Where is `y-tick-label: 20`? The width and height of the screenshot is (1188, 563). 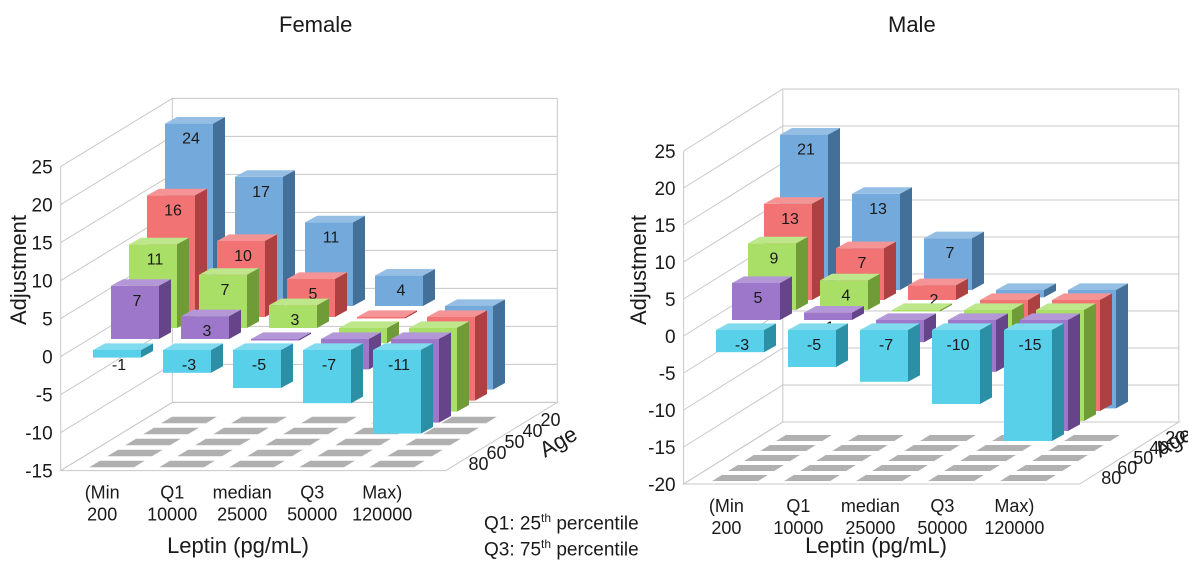
y-tick-label: 20 is located at coordinates (42, 206).